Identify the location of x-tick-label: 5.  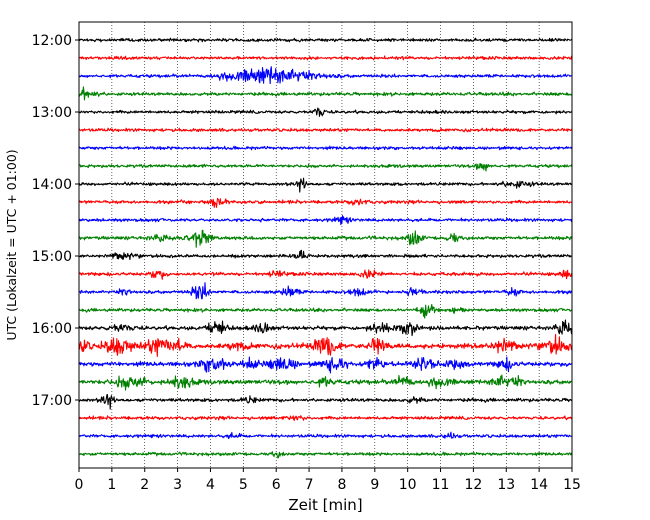
(243, 485).